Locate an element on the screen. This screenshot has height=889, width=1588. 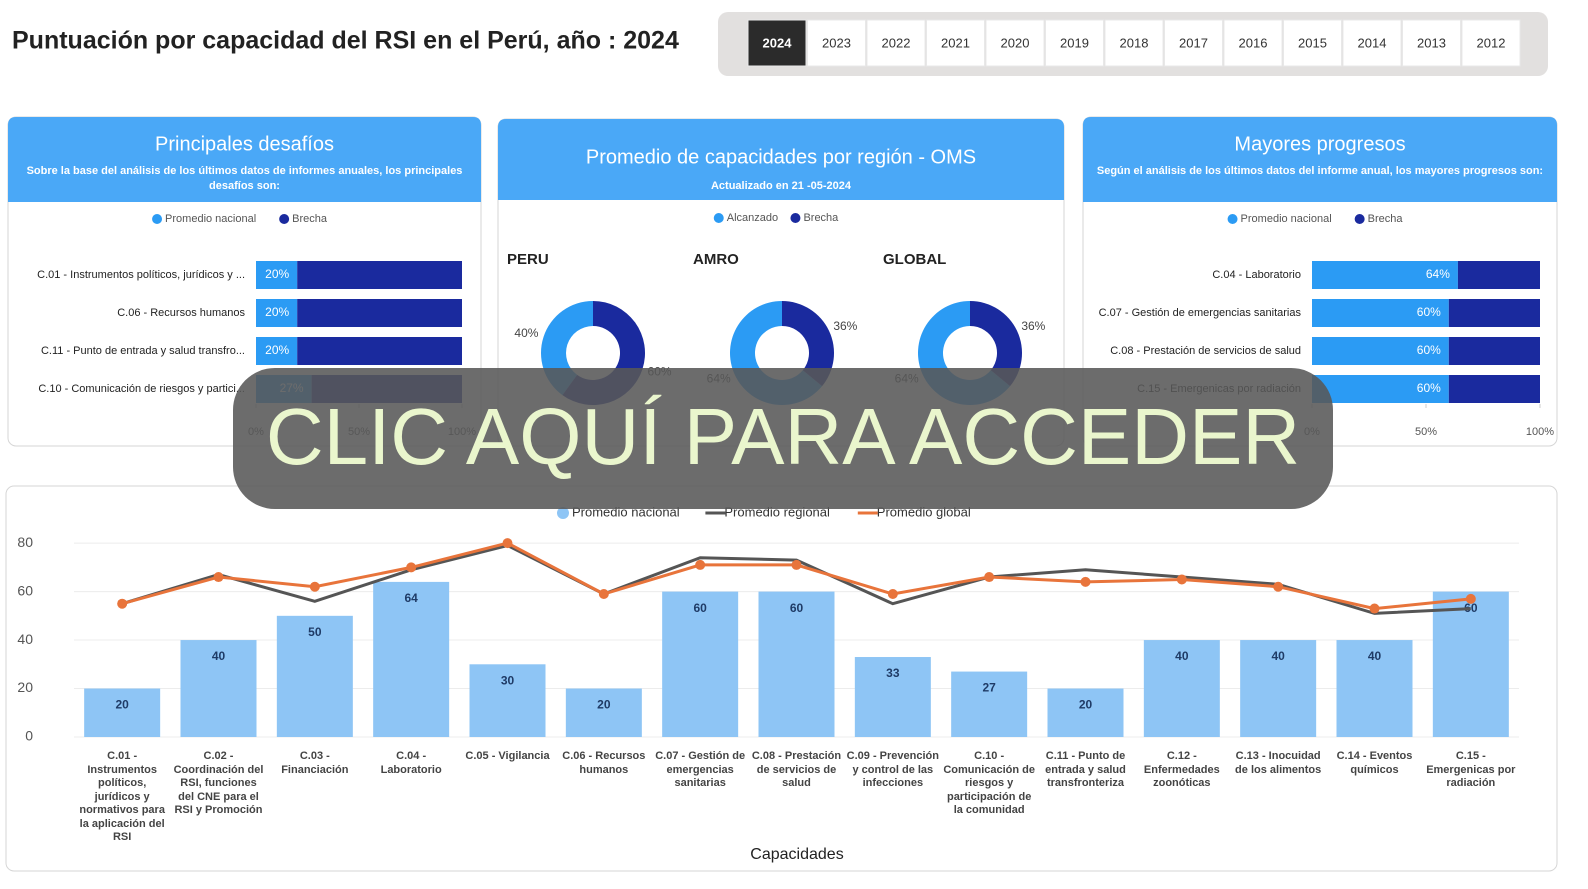
panel-title: Principales desafíos is located at coordinates (244, 144).